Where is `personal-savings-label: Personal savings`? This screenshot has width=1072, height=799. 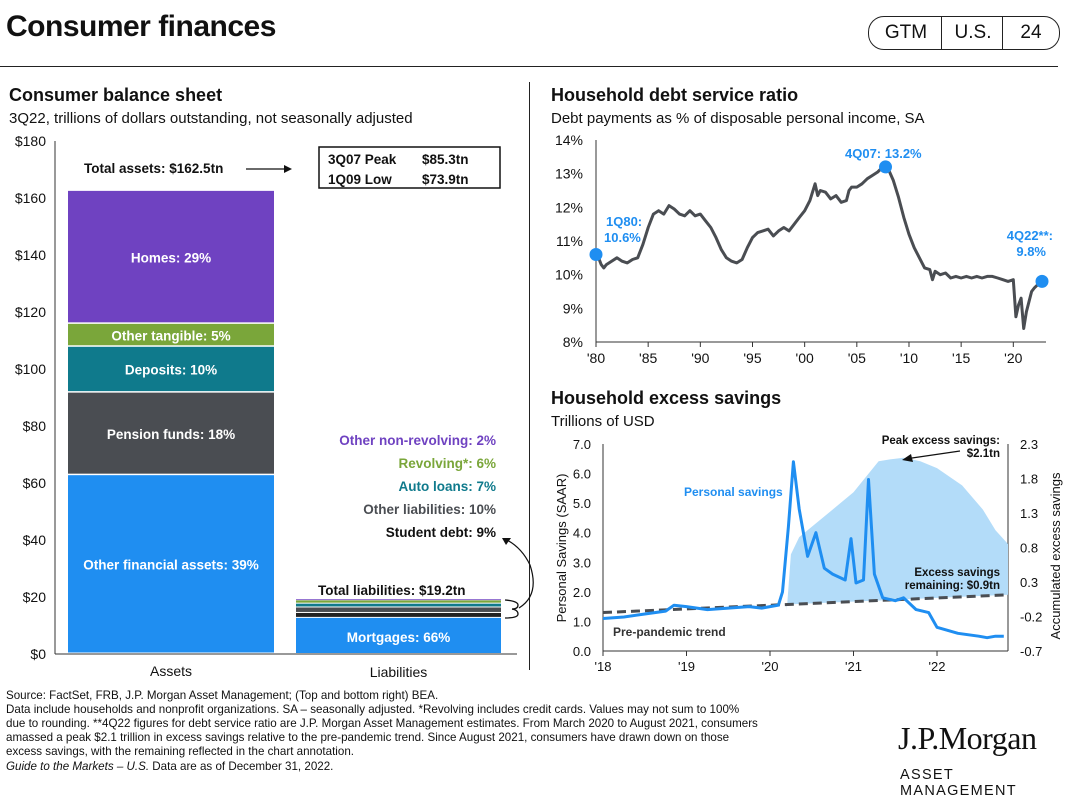 personal-savings-label: Personal savings is located at coordinates (733, 492).